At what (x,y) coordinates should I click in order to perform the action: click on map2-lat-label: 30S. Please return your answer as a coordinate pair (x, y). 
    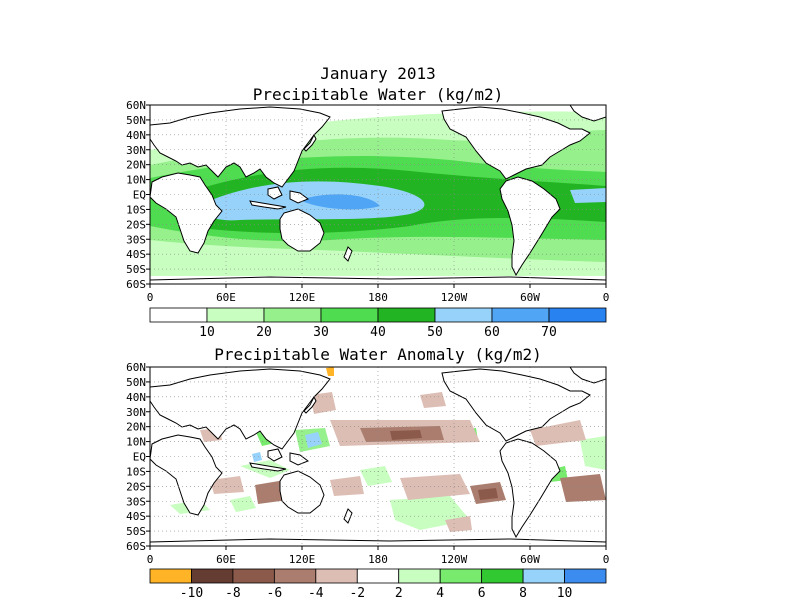
    Looking at the image, I should click on (136, 501).